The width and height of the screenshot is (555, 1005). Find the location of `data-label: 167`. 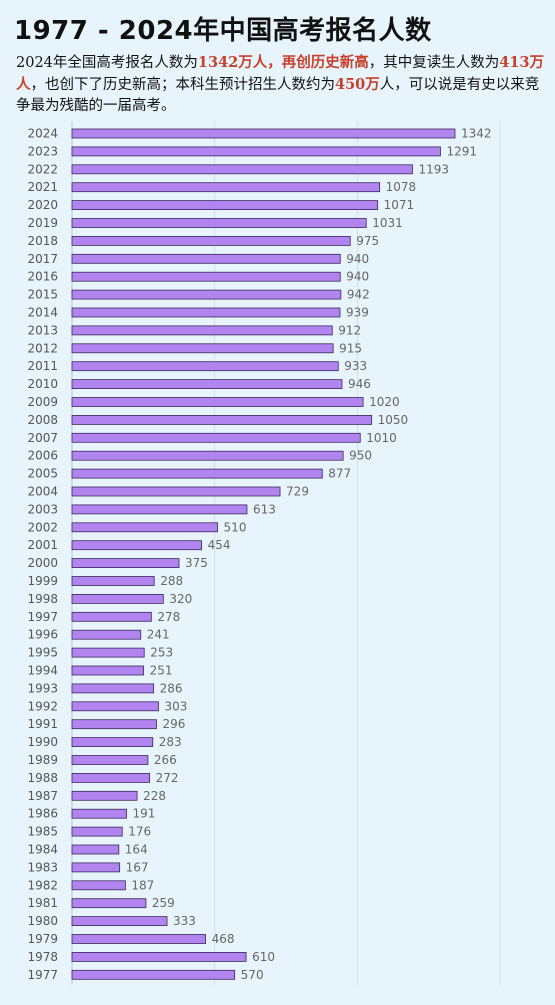

data-label: 167 is located at coordinates (137, 867).